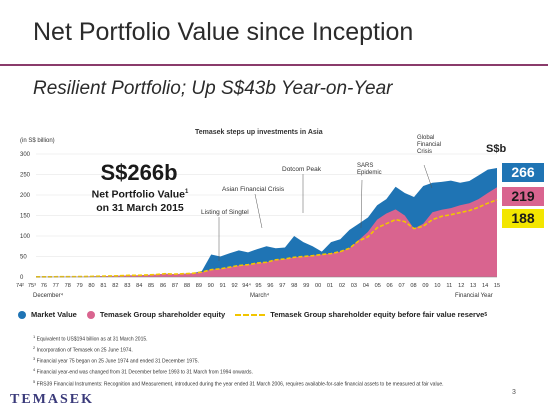 The height and width of the screenshot is (411, 548). I want to click on chart-annotation: Listing of Singtel, so click(225, 212).